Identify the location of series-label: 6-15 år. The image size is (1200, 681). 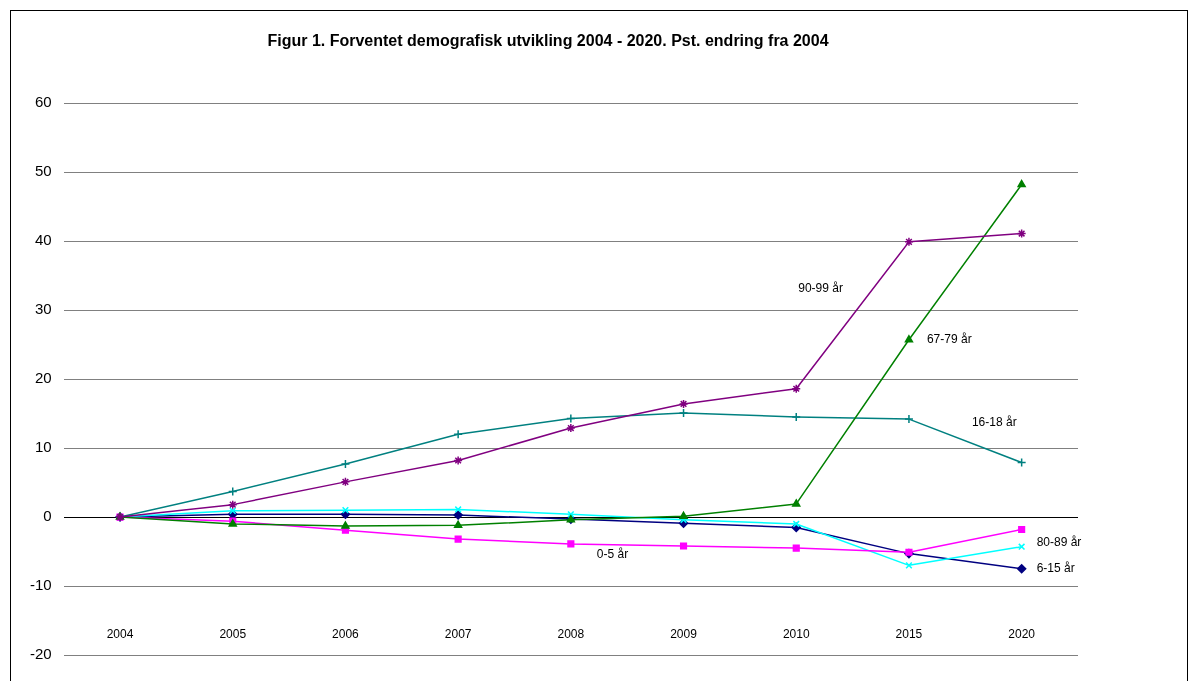
(1055, 568).